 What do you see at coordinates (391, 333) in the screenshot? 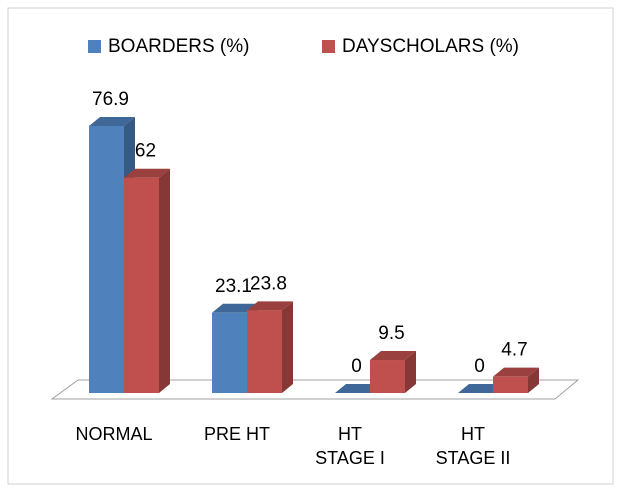
I see `data-label: 9.5` at bounding box center [391, 333].